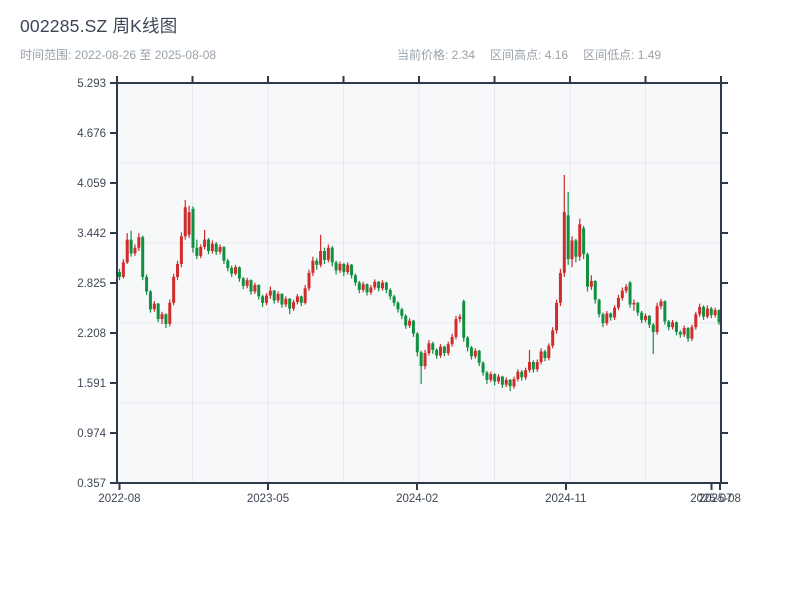 The width and height of the screenshot is (800, 600). What do you see at coordinates (91, 284) in the screenshot?
I see `y-axis-label: 2.825` at bounding box center [91, 284].